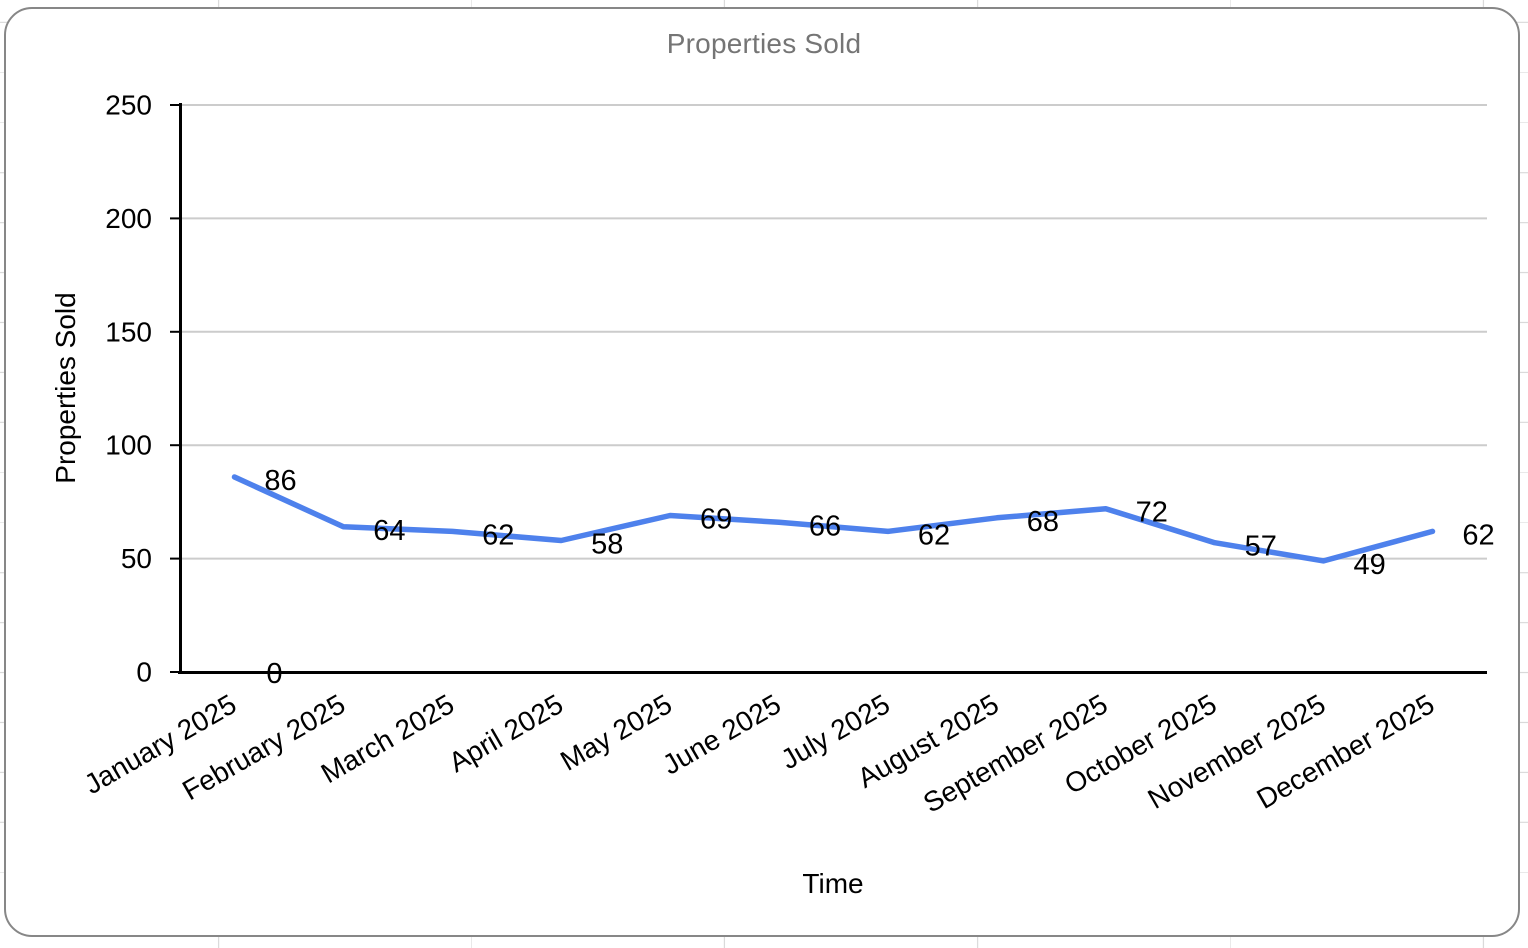 Image resolution: width=1528 pixels, height=948 pixels. What do you see at coordinates (505, 733) in the screenshot?
I see `month-tick-label: April 2025` at bounding box center [505, 733].